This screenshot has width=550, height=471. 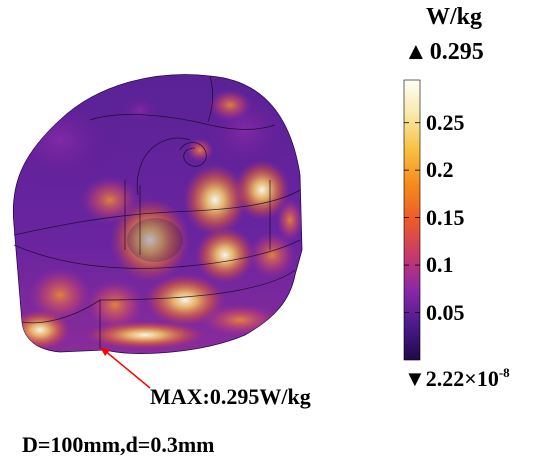 What do you see at coordinates (440, 170) in the screenshot?
I see `colorbar-tick-label: 0.2` at bounding box center [440, 170].